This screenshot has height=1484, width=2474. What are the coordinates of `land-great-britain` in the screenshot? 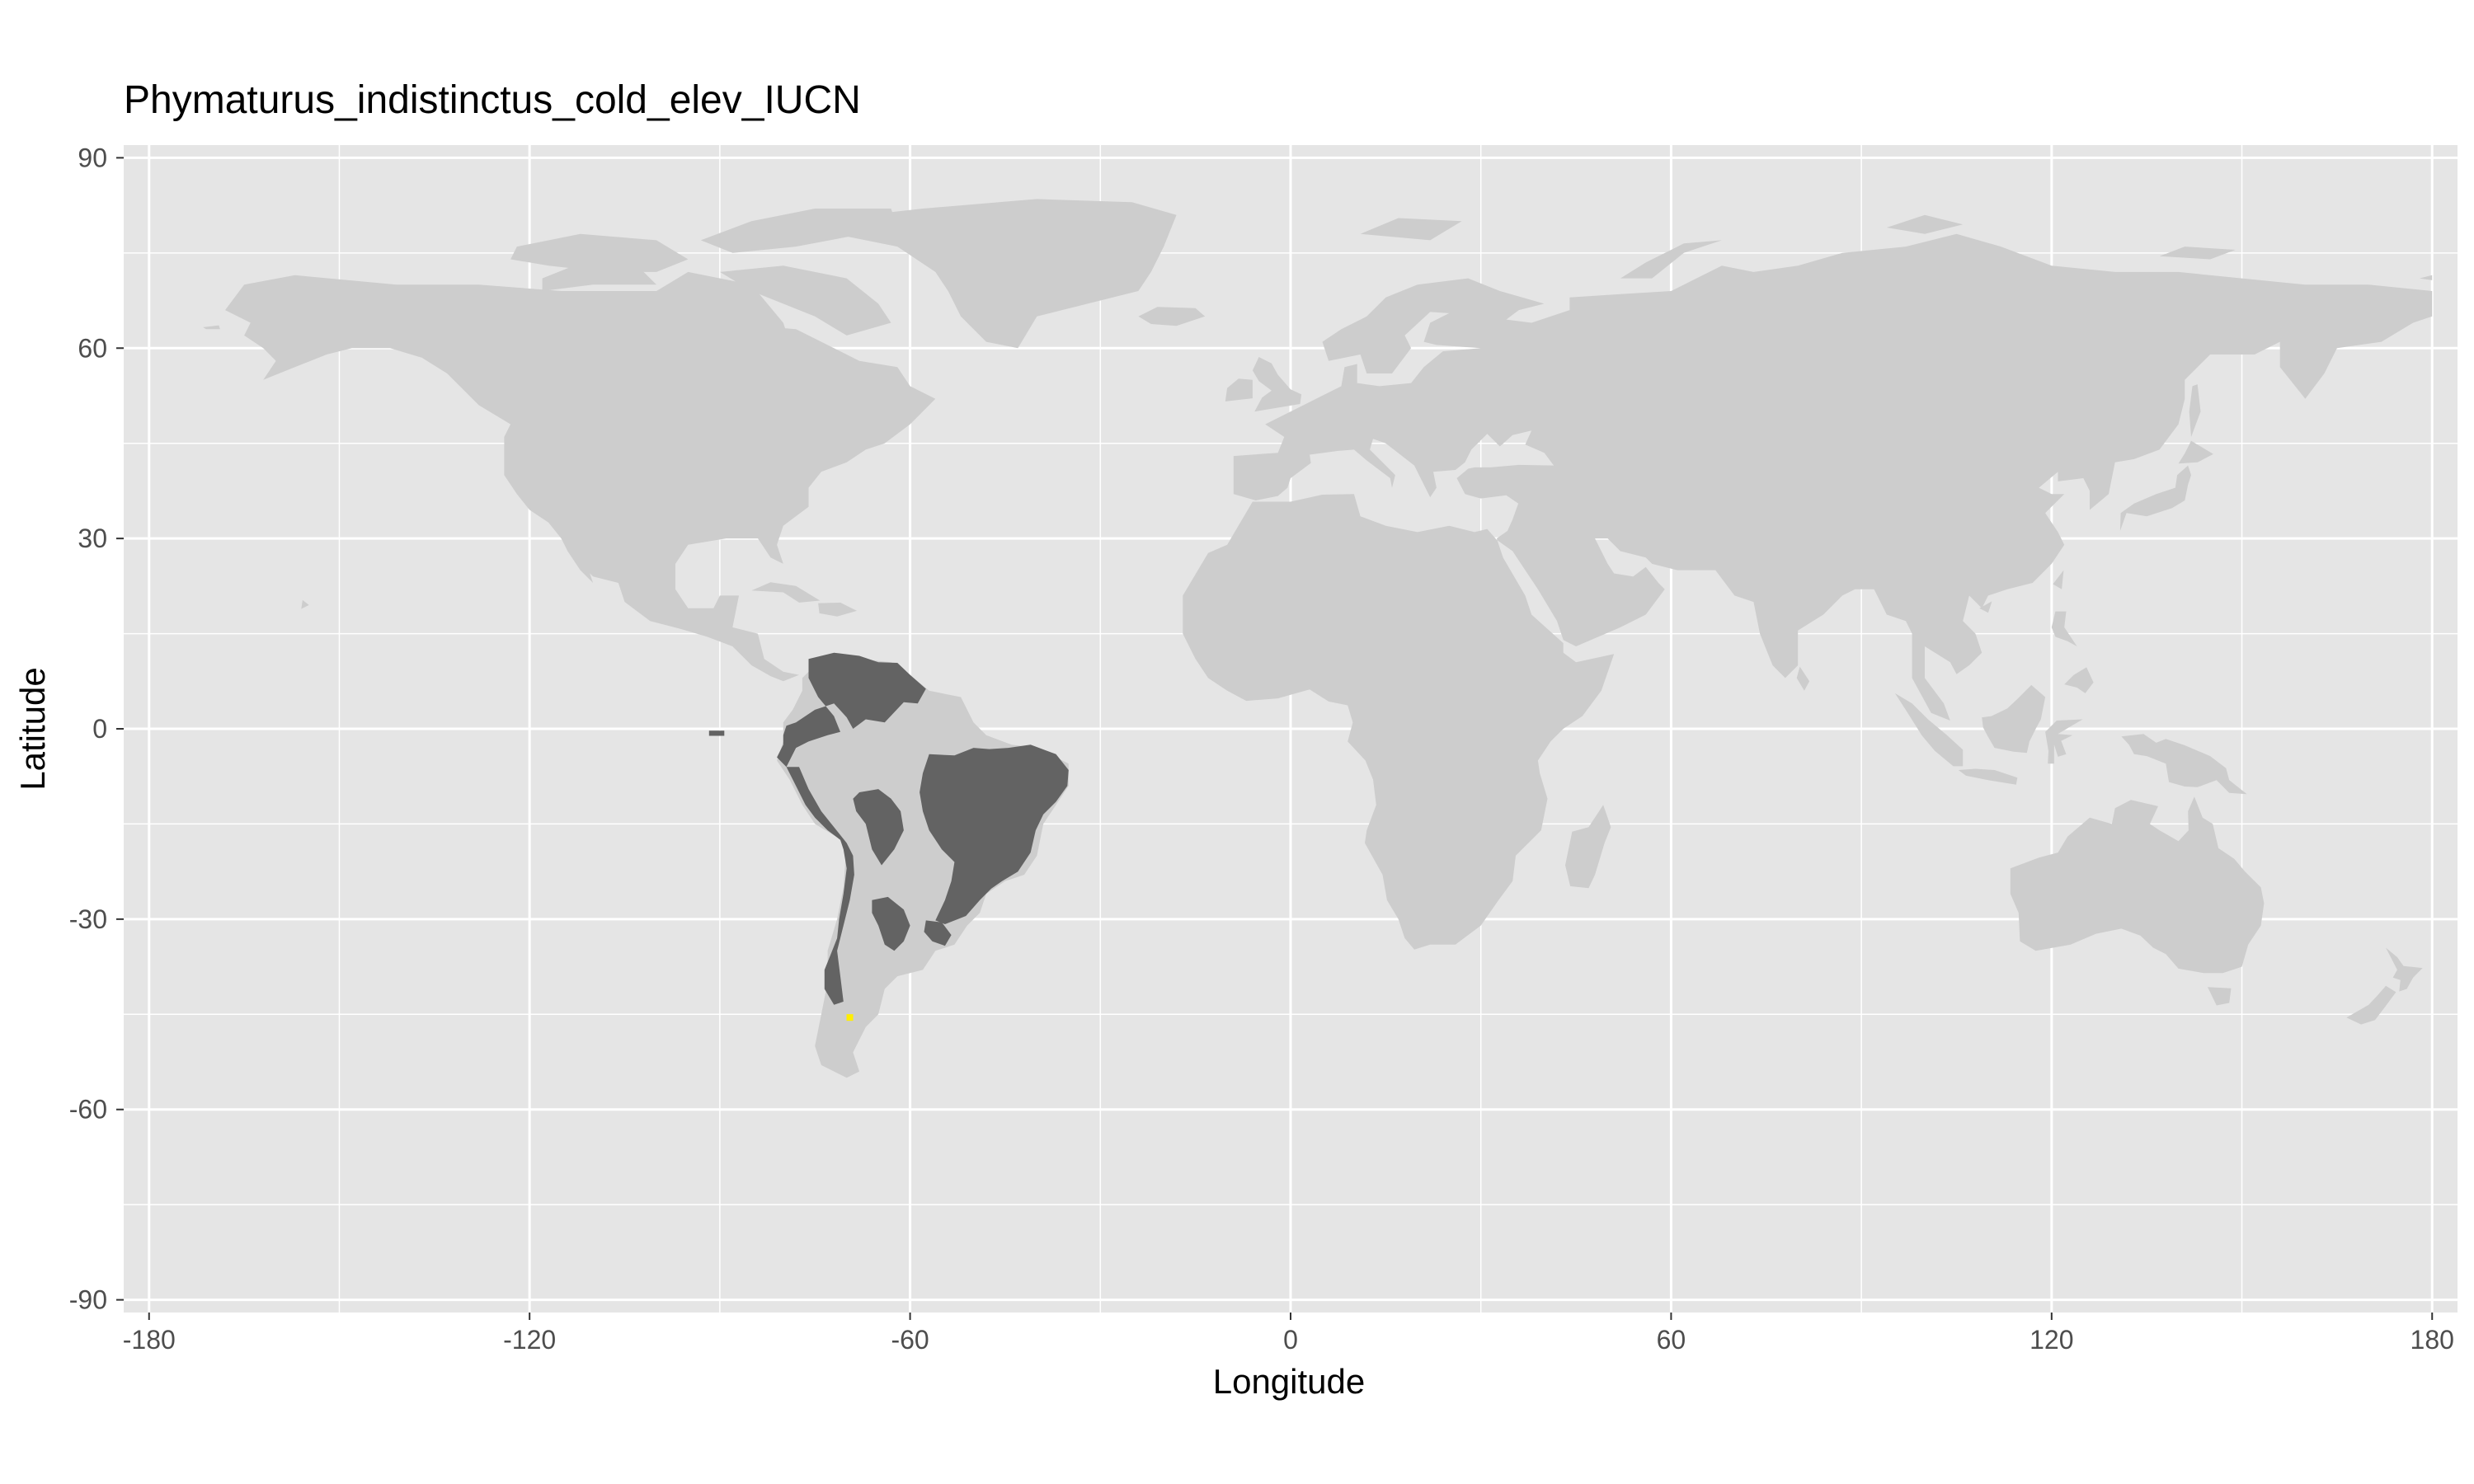 It's located at (1277, 384).